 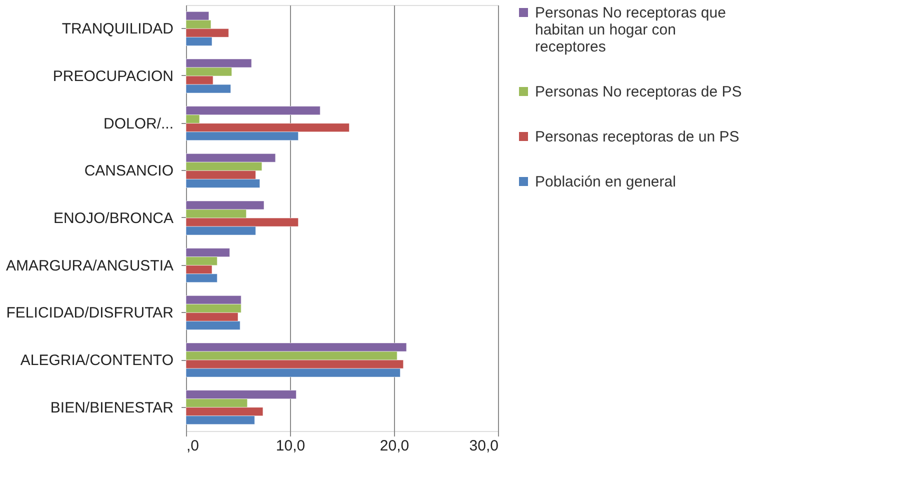 I want to click on y-tick-label: ENOJO/BRONCA, so click(x=113, y=218).